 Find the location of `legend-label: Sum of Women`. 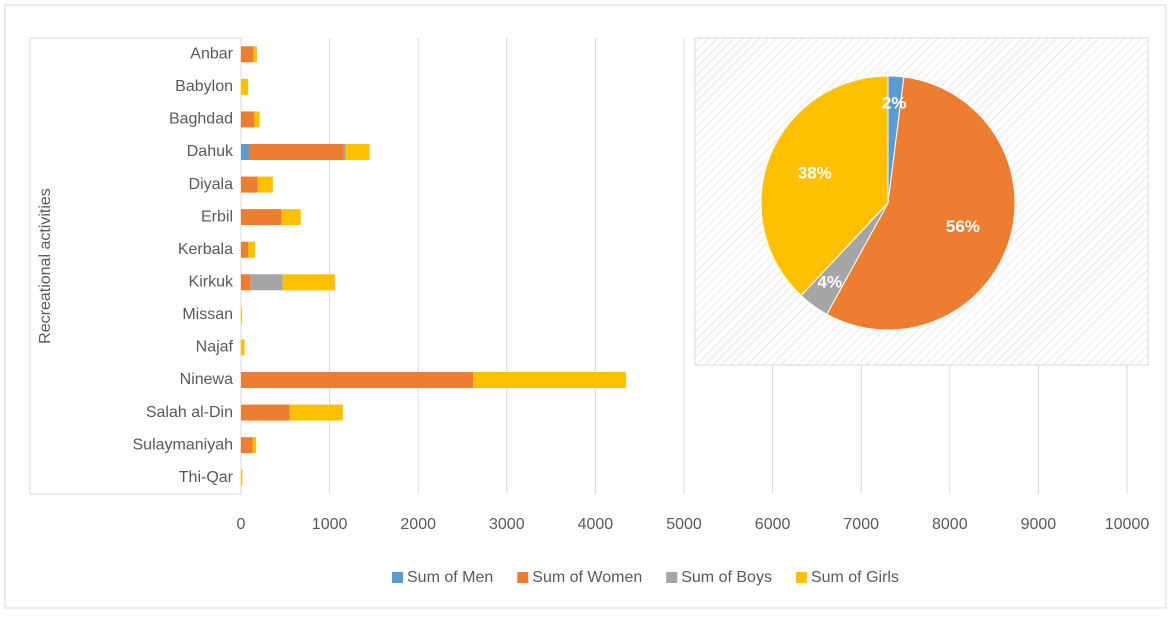

legend-label: Sum of Women is located at coordinates (587, 577).